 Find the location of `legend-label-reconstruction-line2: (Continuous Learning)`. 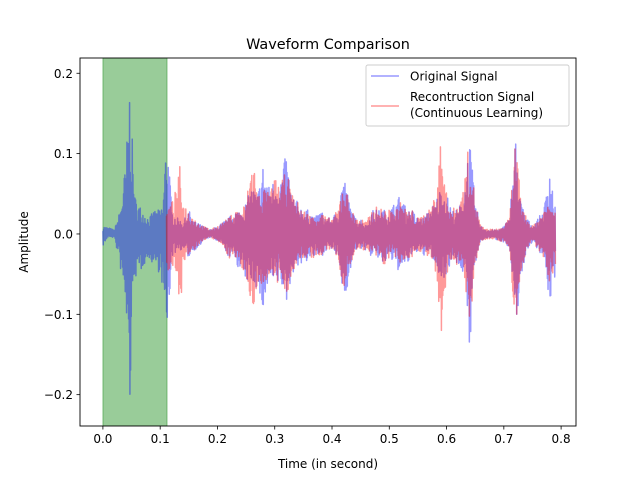

legend-label-reconstruction-line2: (Continuous Learning) is located at coordinates (476, 113).